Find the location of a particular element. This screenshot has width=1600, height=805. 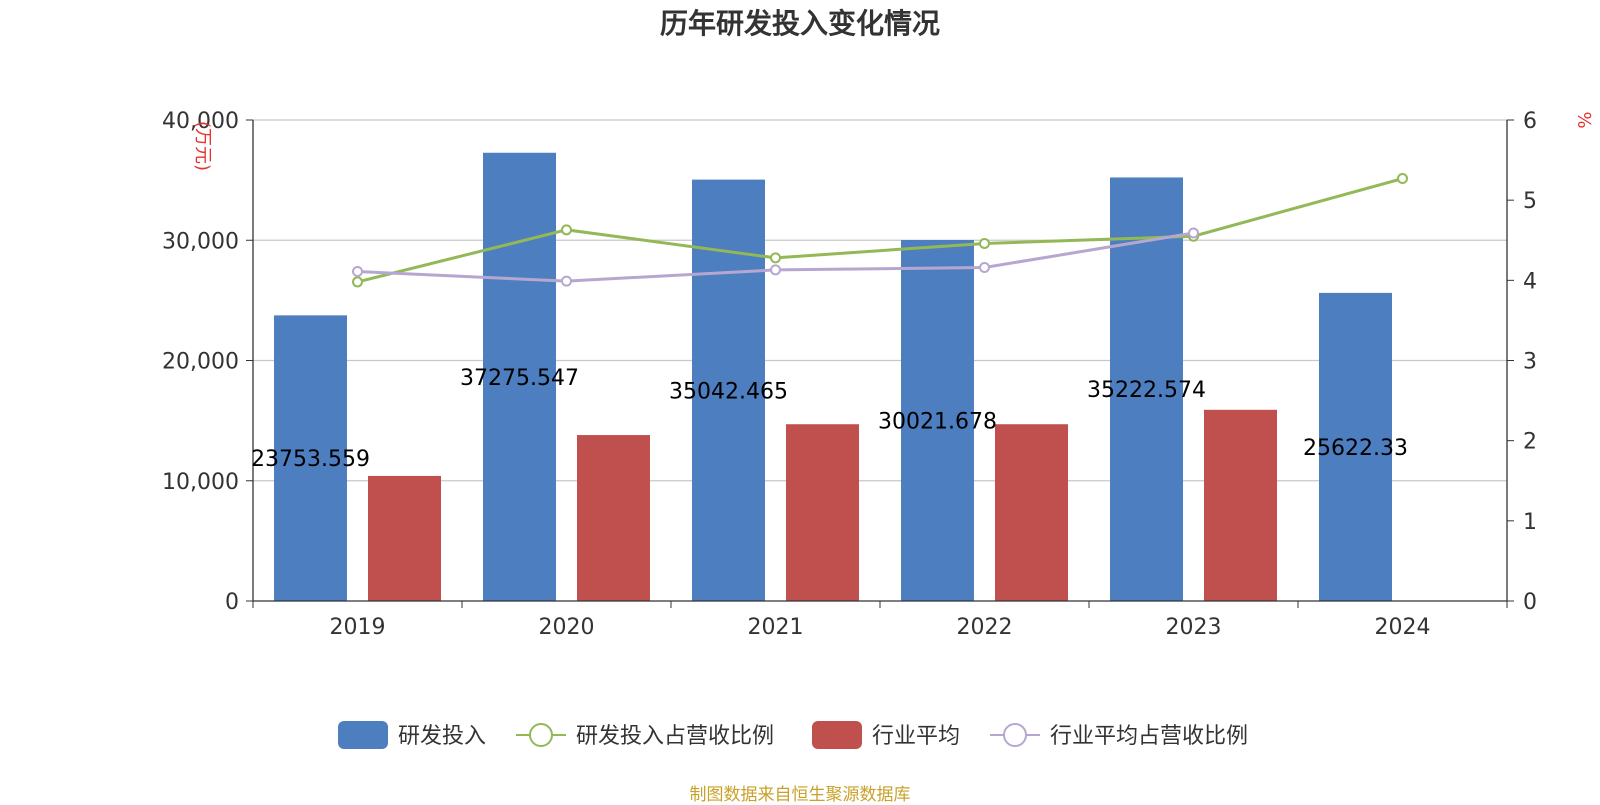

data-source: 制图数据来自恒生聚源数据库 is located at coordinates (800, 795).